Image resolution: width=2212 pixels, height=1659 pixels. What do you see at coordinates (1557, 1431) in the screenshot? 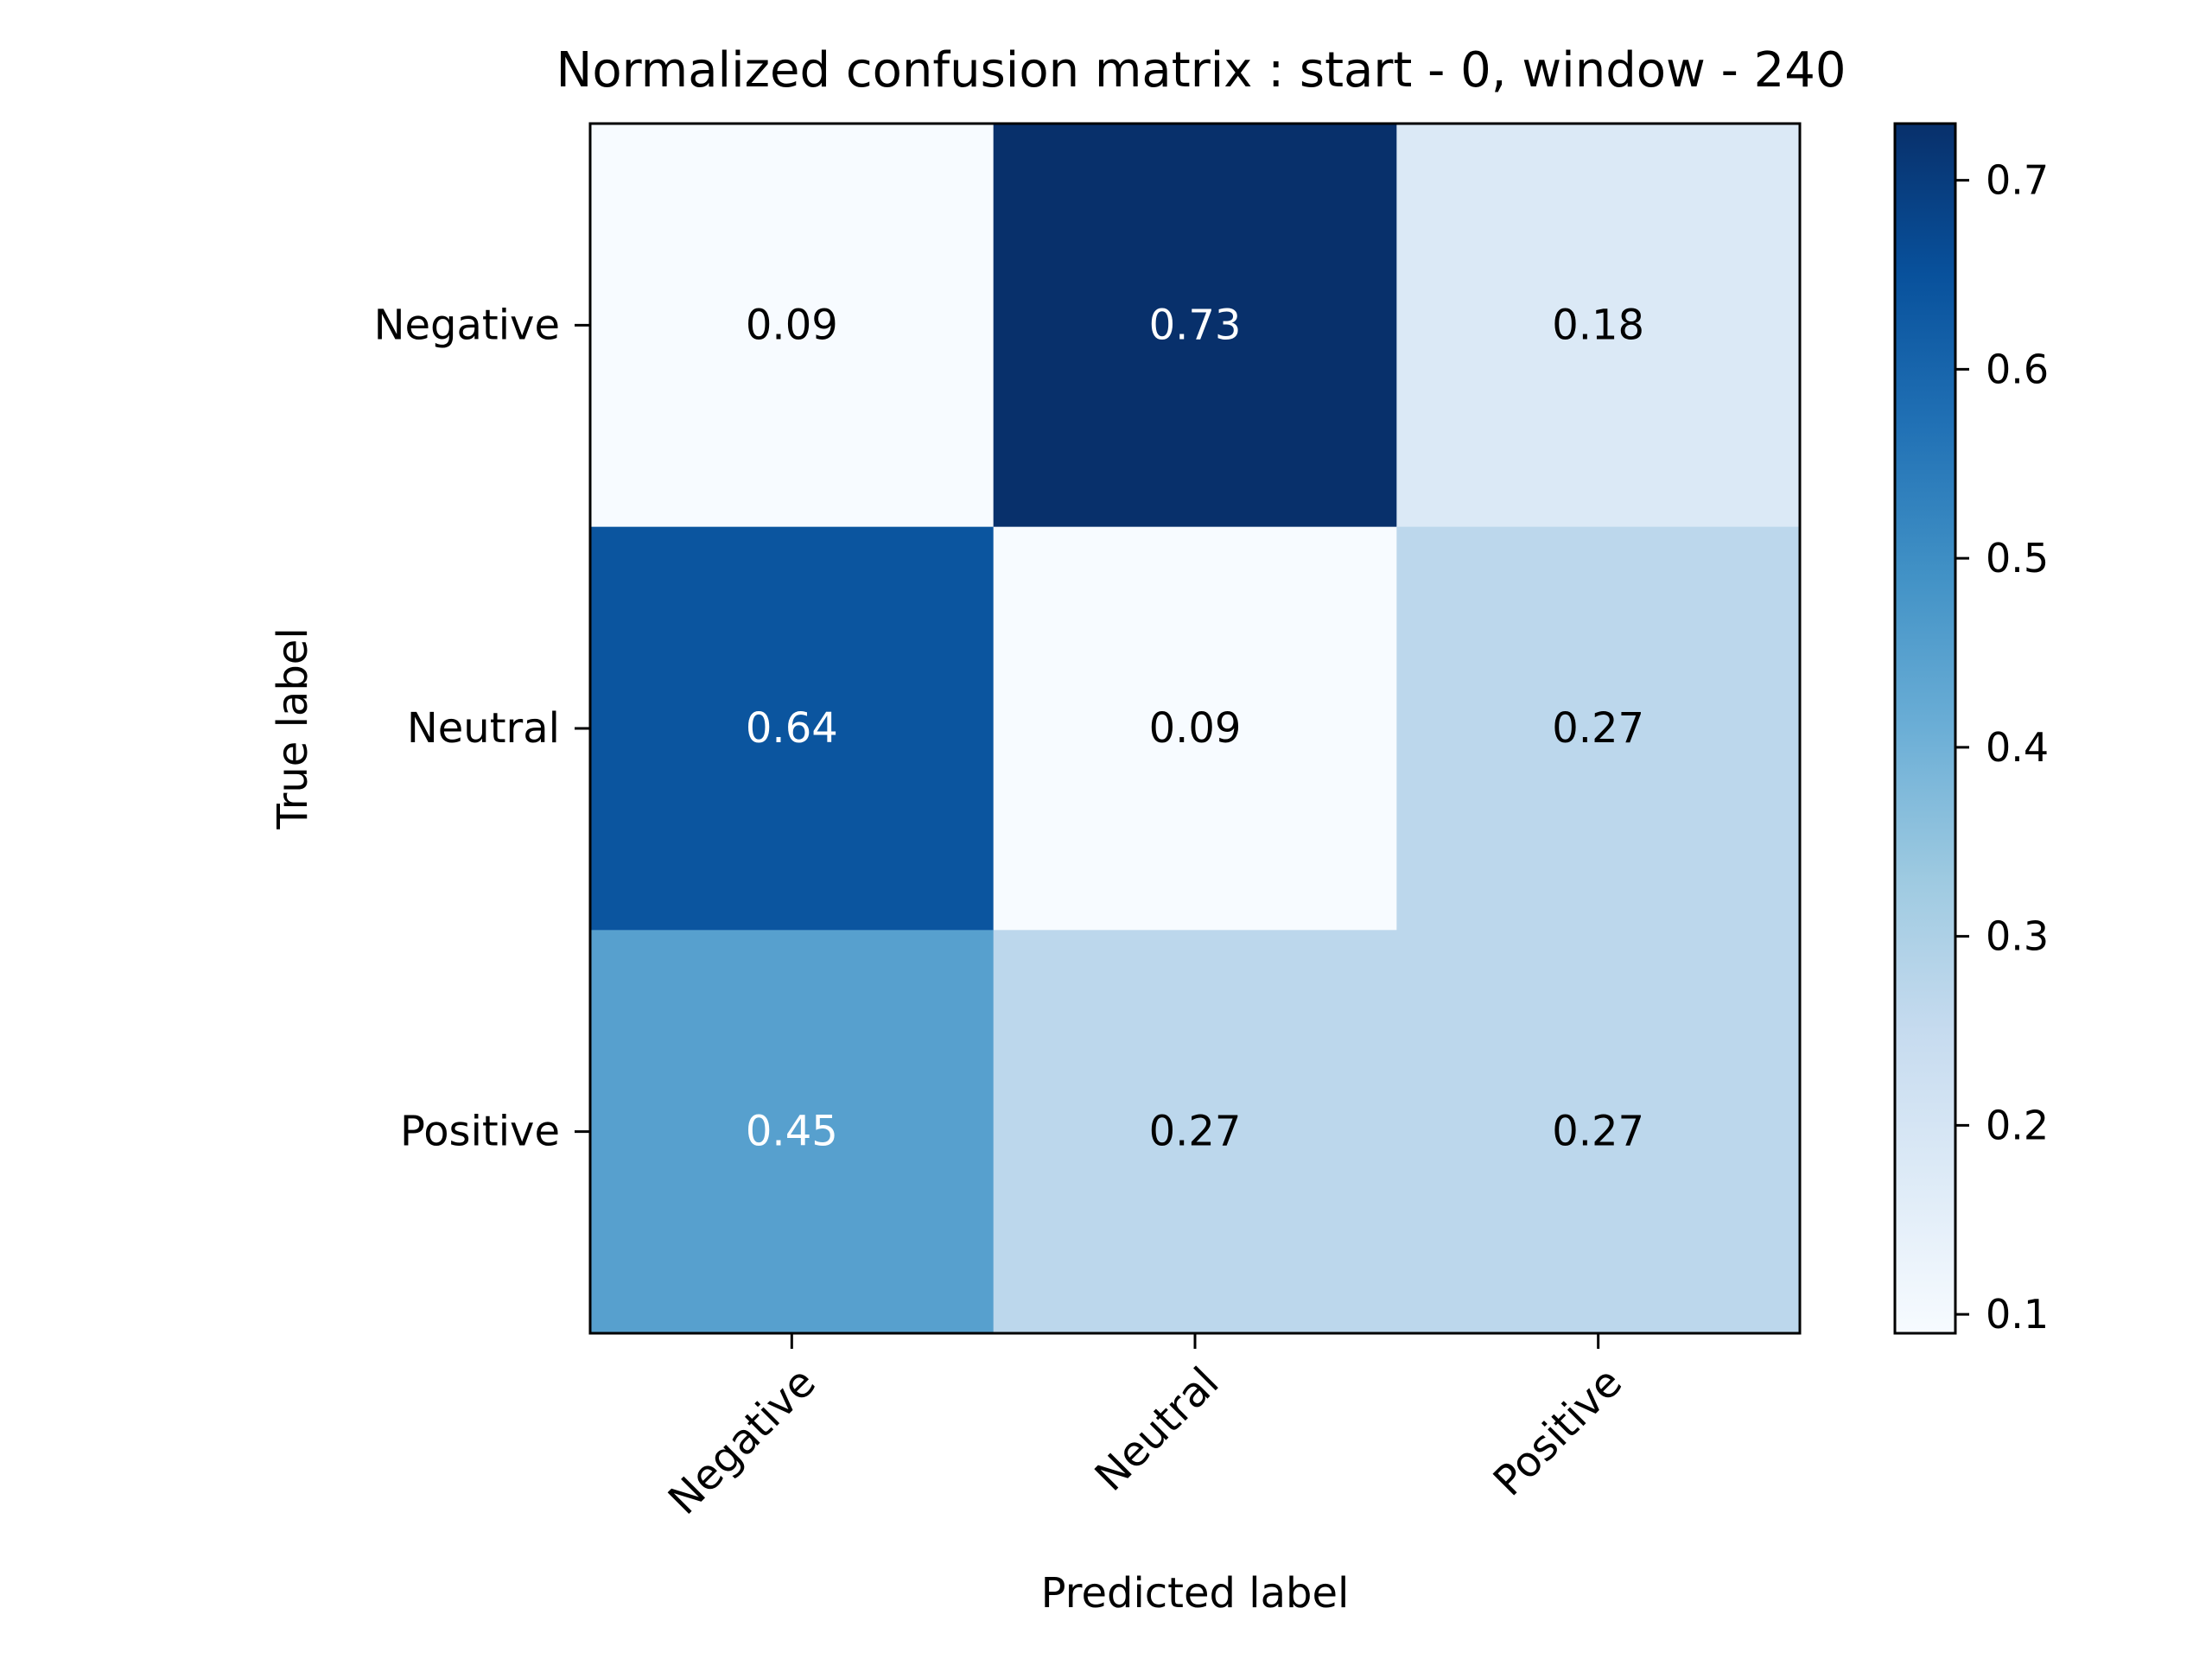
I see `x-tick-label: Positive` at bounding box center [1557, 1431].